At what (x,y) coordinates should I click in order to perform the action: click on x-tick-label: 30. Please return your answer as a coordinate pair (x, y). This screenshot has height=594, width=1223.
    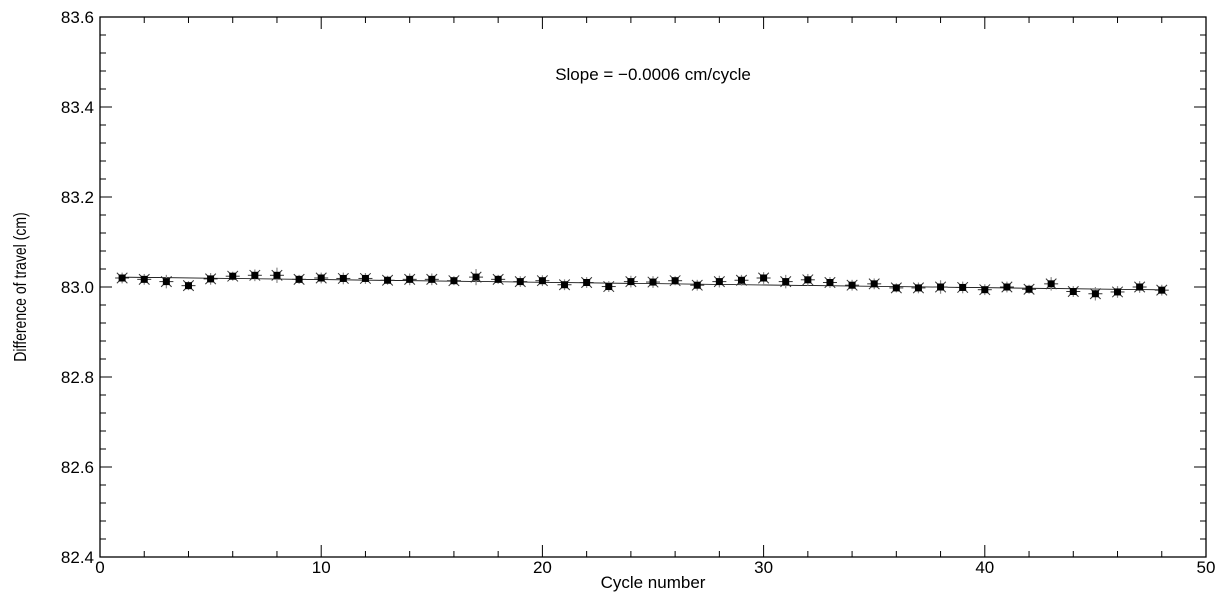
    Looking at the image, I should click on (763, 567).